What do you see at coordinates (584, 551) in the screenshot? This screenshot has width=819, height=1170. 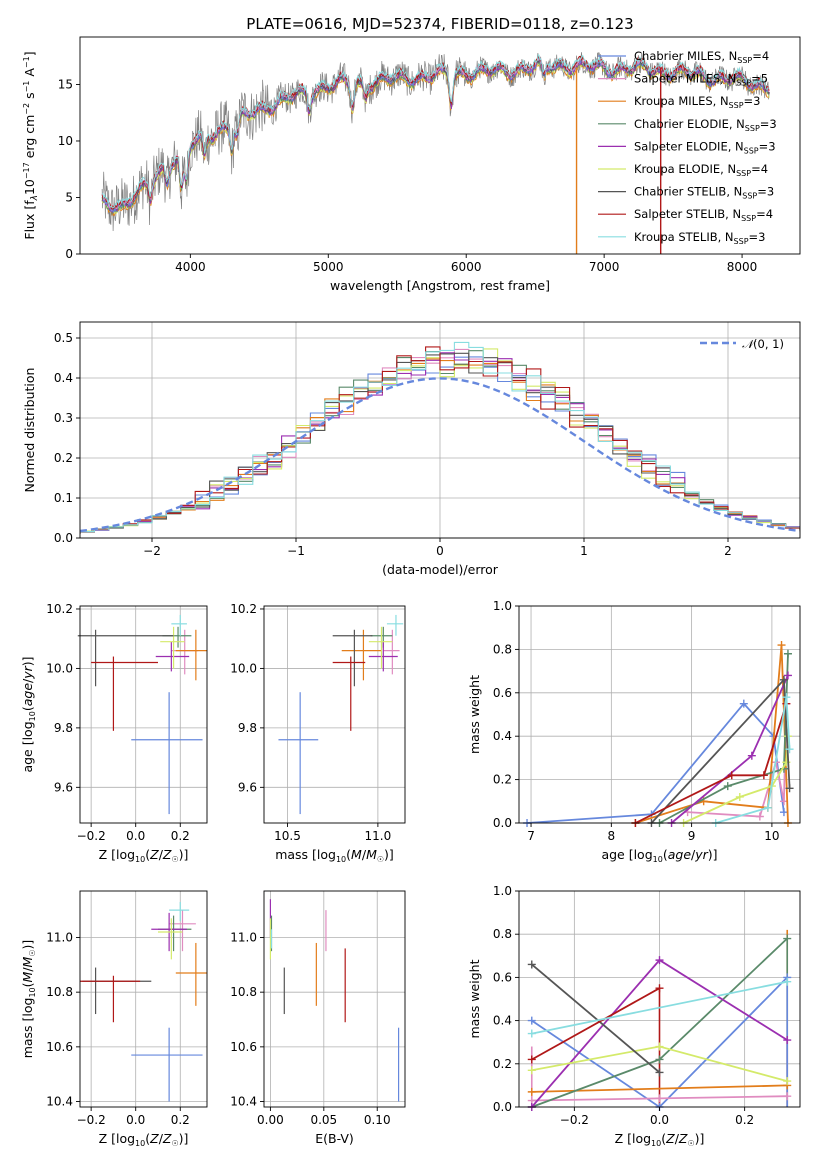 I see `x-tick-label: 1` at bounding box center [584, 551].